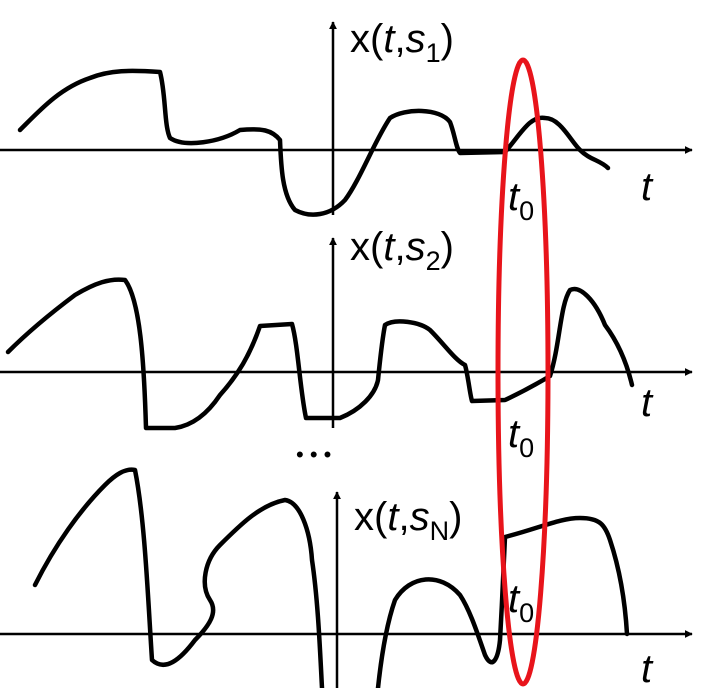 The width and height of the screenshot is (708, 688). Describe the element at coordinates (523, 372) in the screenshot. I see `t0-highlight-ellipse` at that location.